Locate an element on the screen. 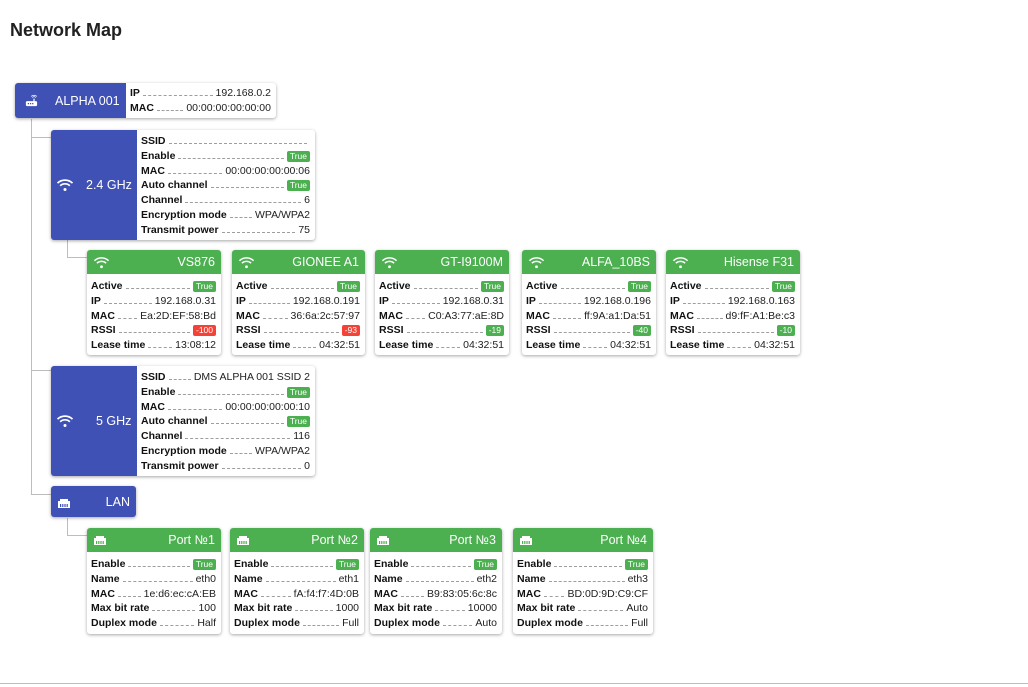  port-name: Port №4 is located at coordinates (623, 540).